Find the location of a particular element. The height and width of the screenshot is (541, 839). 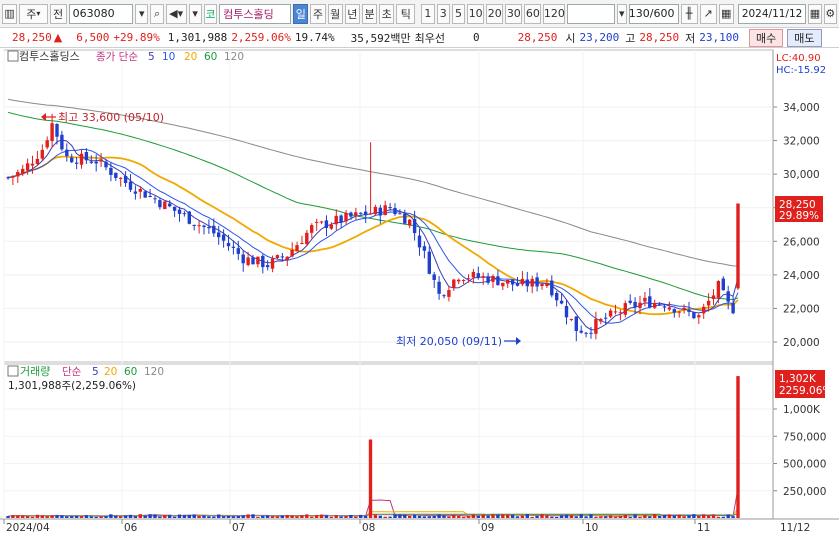

legend-ma120: 120 is located at coordinates (234, 57).